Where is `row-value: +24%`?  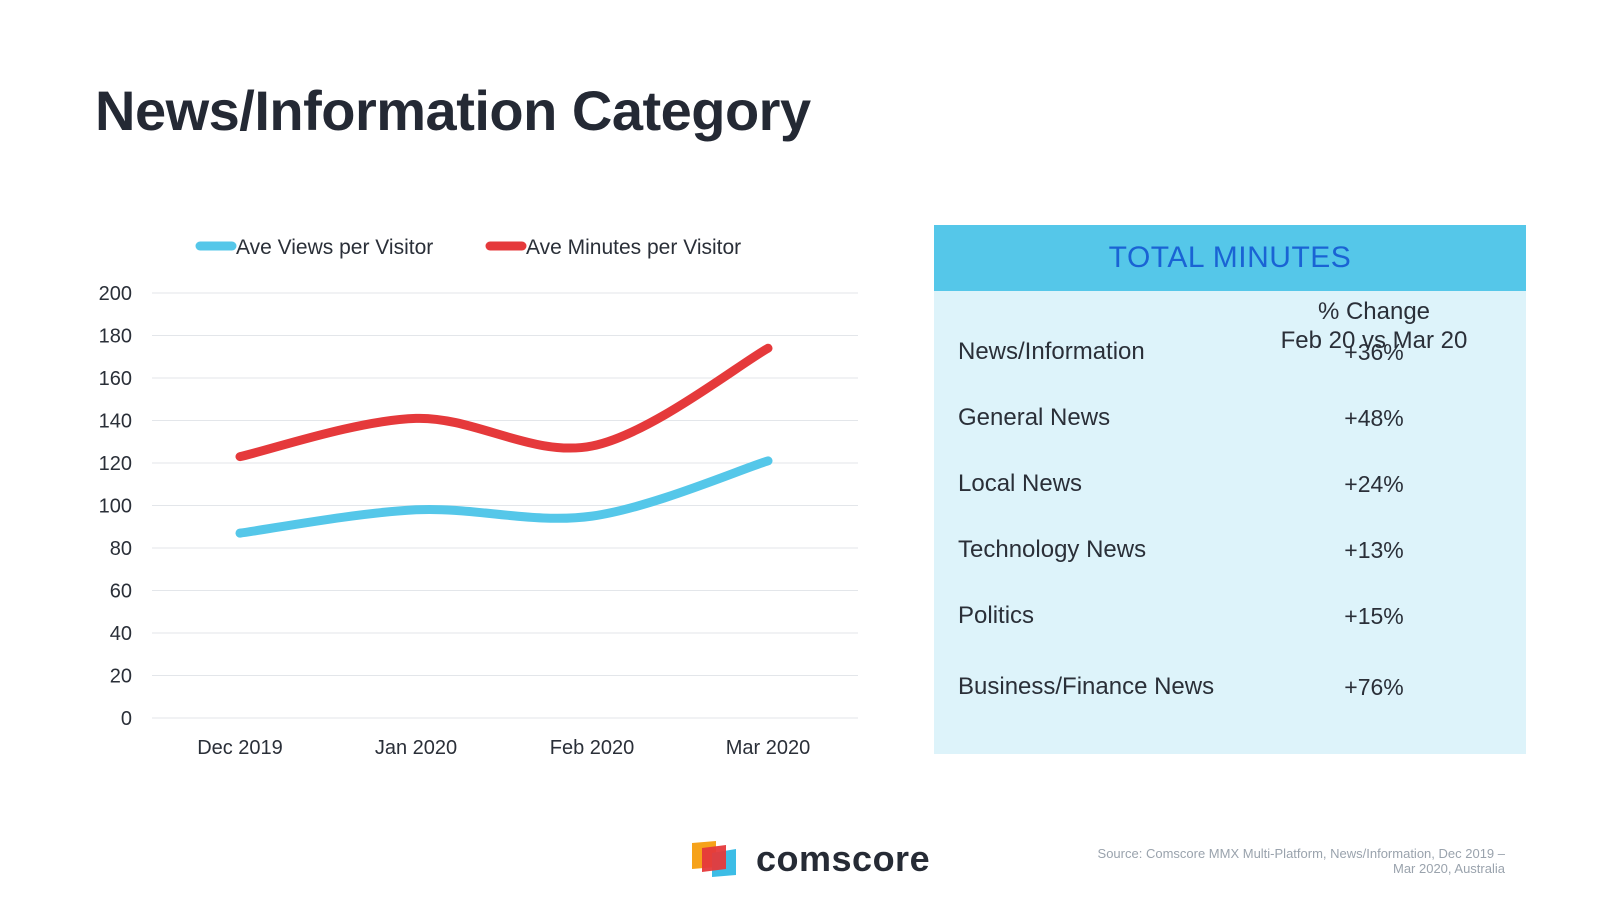
row-value: +24% is located at coordinates (1374, 483).